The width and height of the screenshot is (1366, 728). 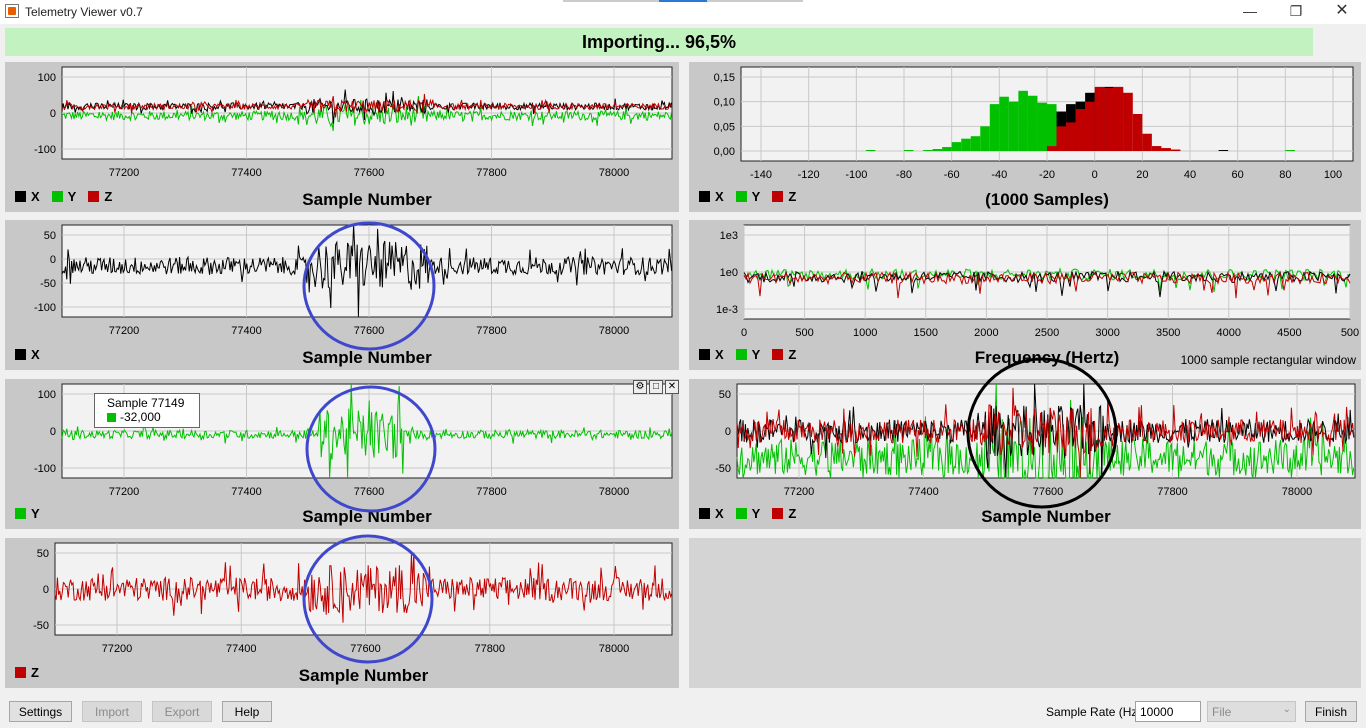 What do you see at coordinates (1047, 175) in the screenshot?
I see `x-tick-label: -20` at bounding box center [1047, 175].